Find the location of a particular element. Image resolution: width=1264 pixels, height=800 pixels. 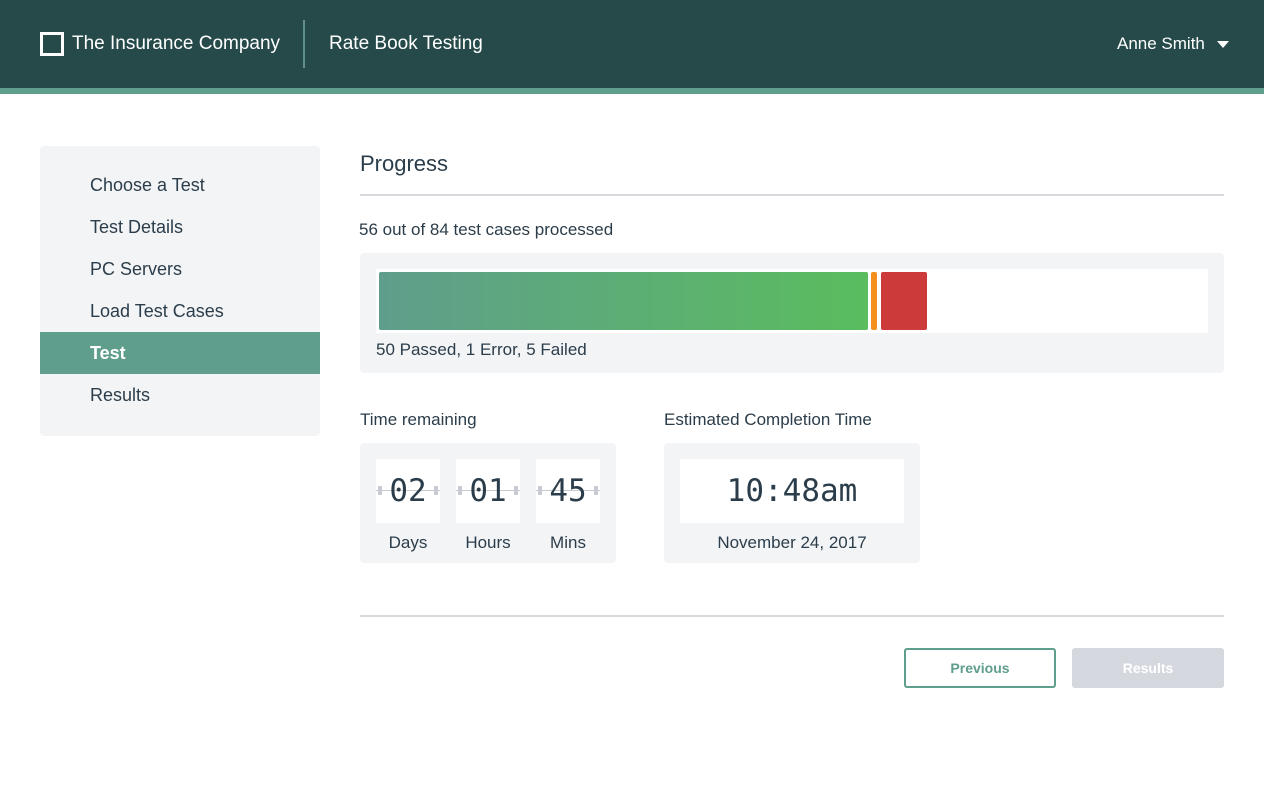

completion-time-label: Estimated Completion Time is located at coordinates (768, 419).